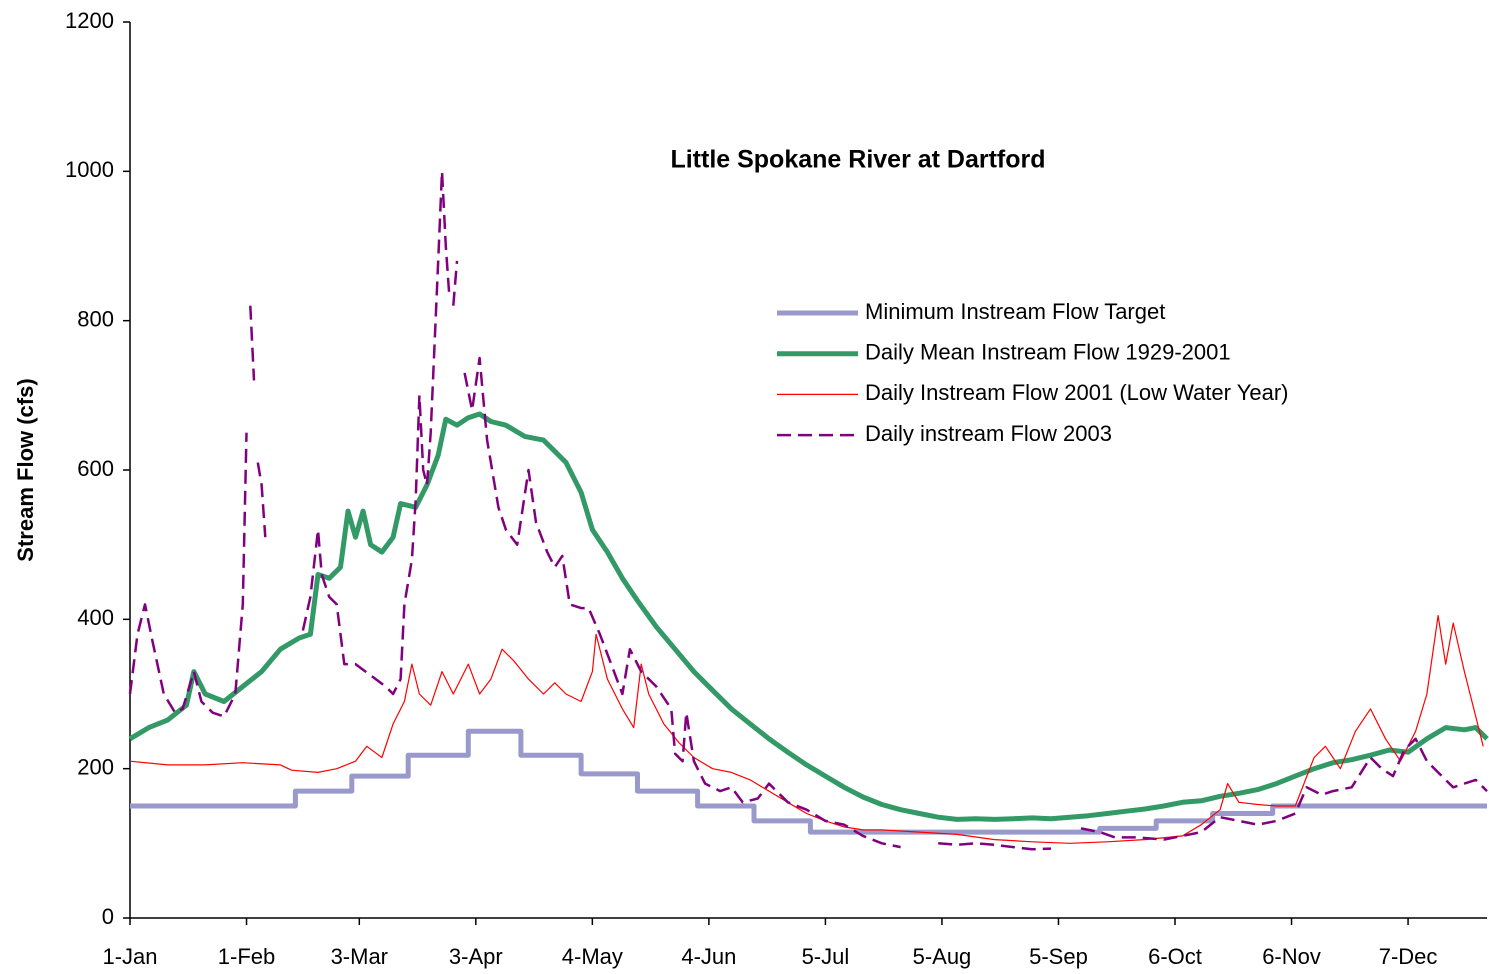 The height and width of the screenshot is (974, 1489). I want to click on x-tick-label: 6-Oct, so click(1175, 956).